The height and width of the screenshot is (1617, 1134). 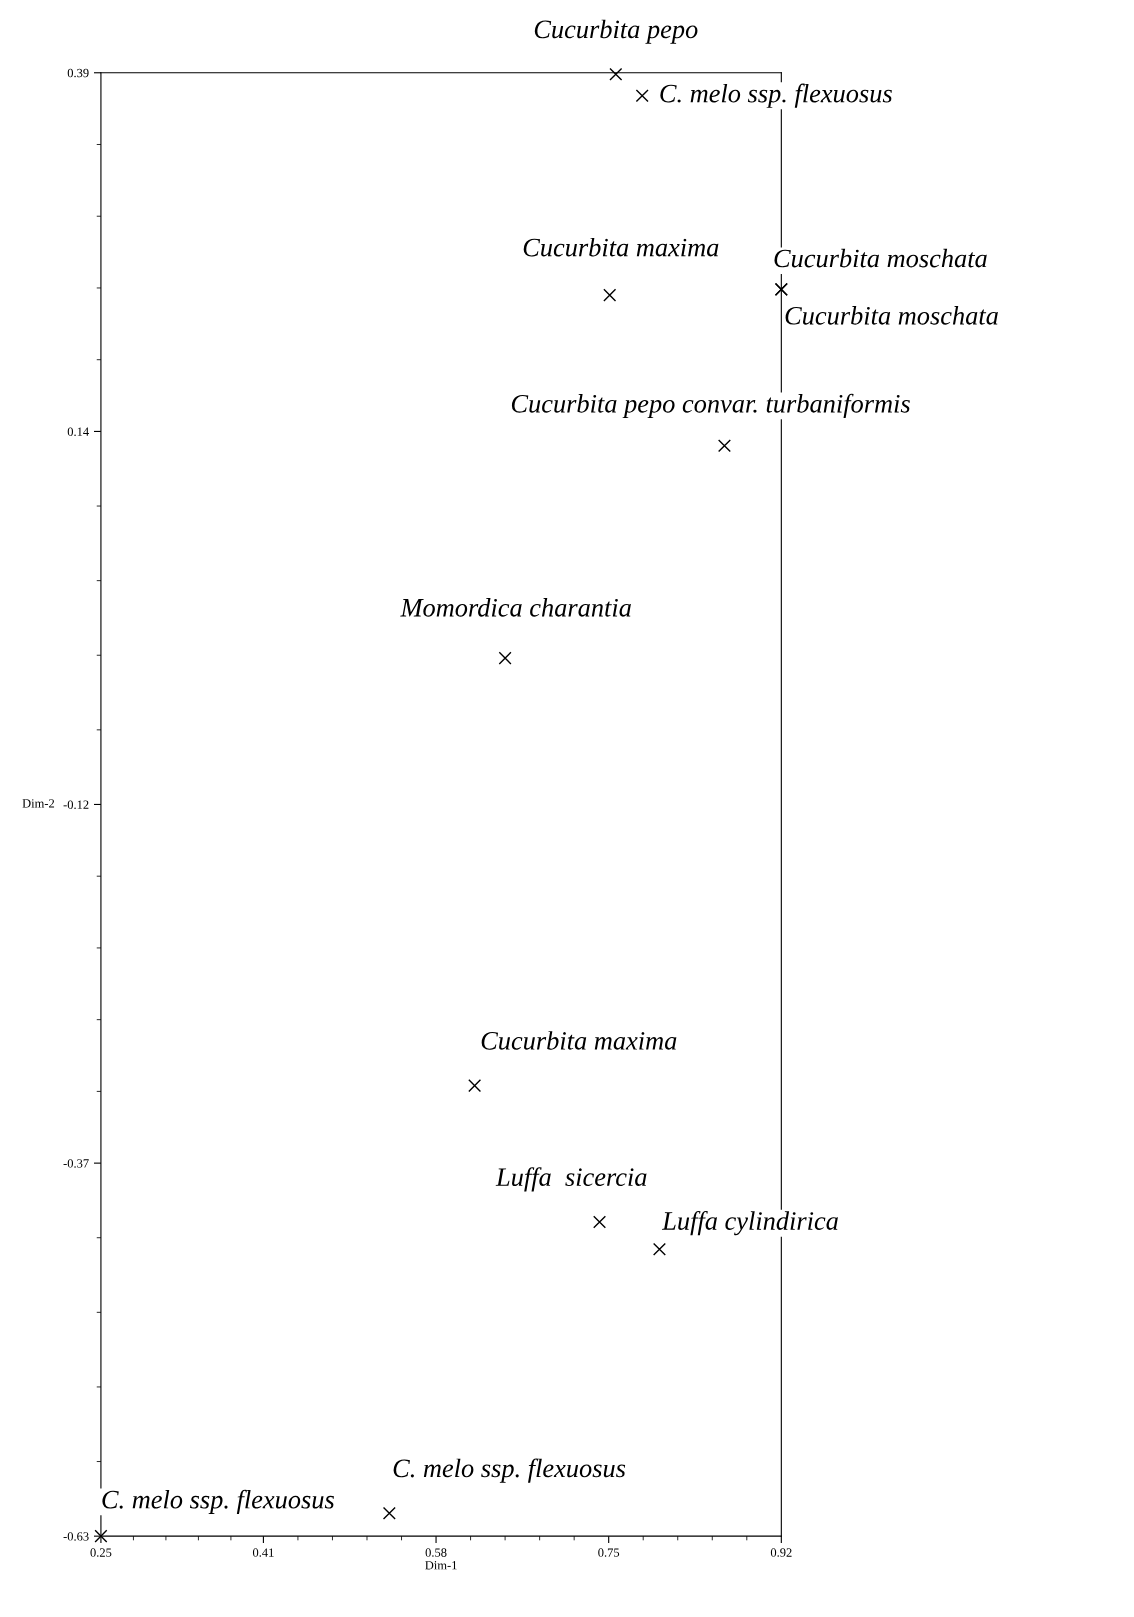 What do you see at coordinates (616, 31) in the screenshot?
I see `annotation: Cucurbita pepo` at bounding box center [616, 31].